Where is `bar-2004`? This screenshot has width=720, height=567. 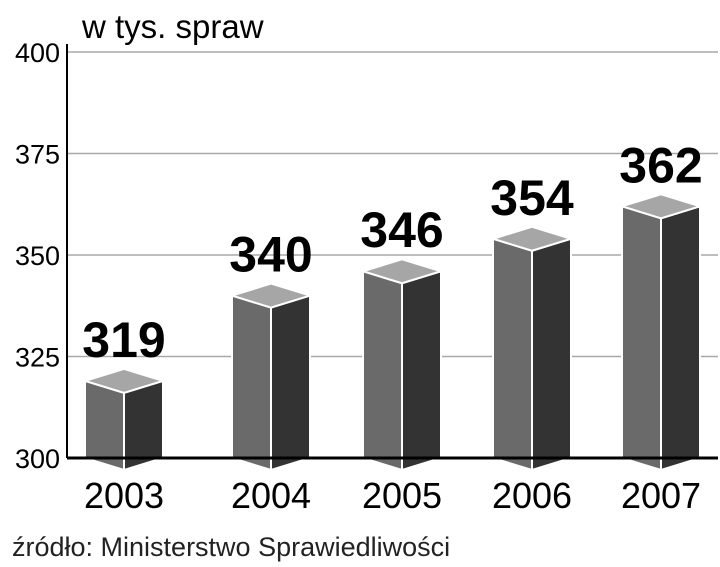
bar-2004 is located at coordinates (271, 377).